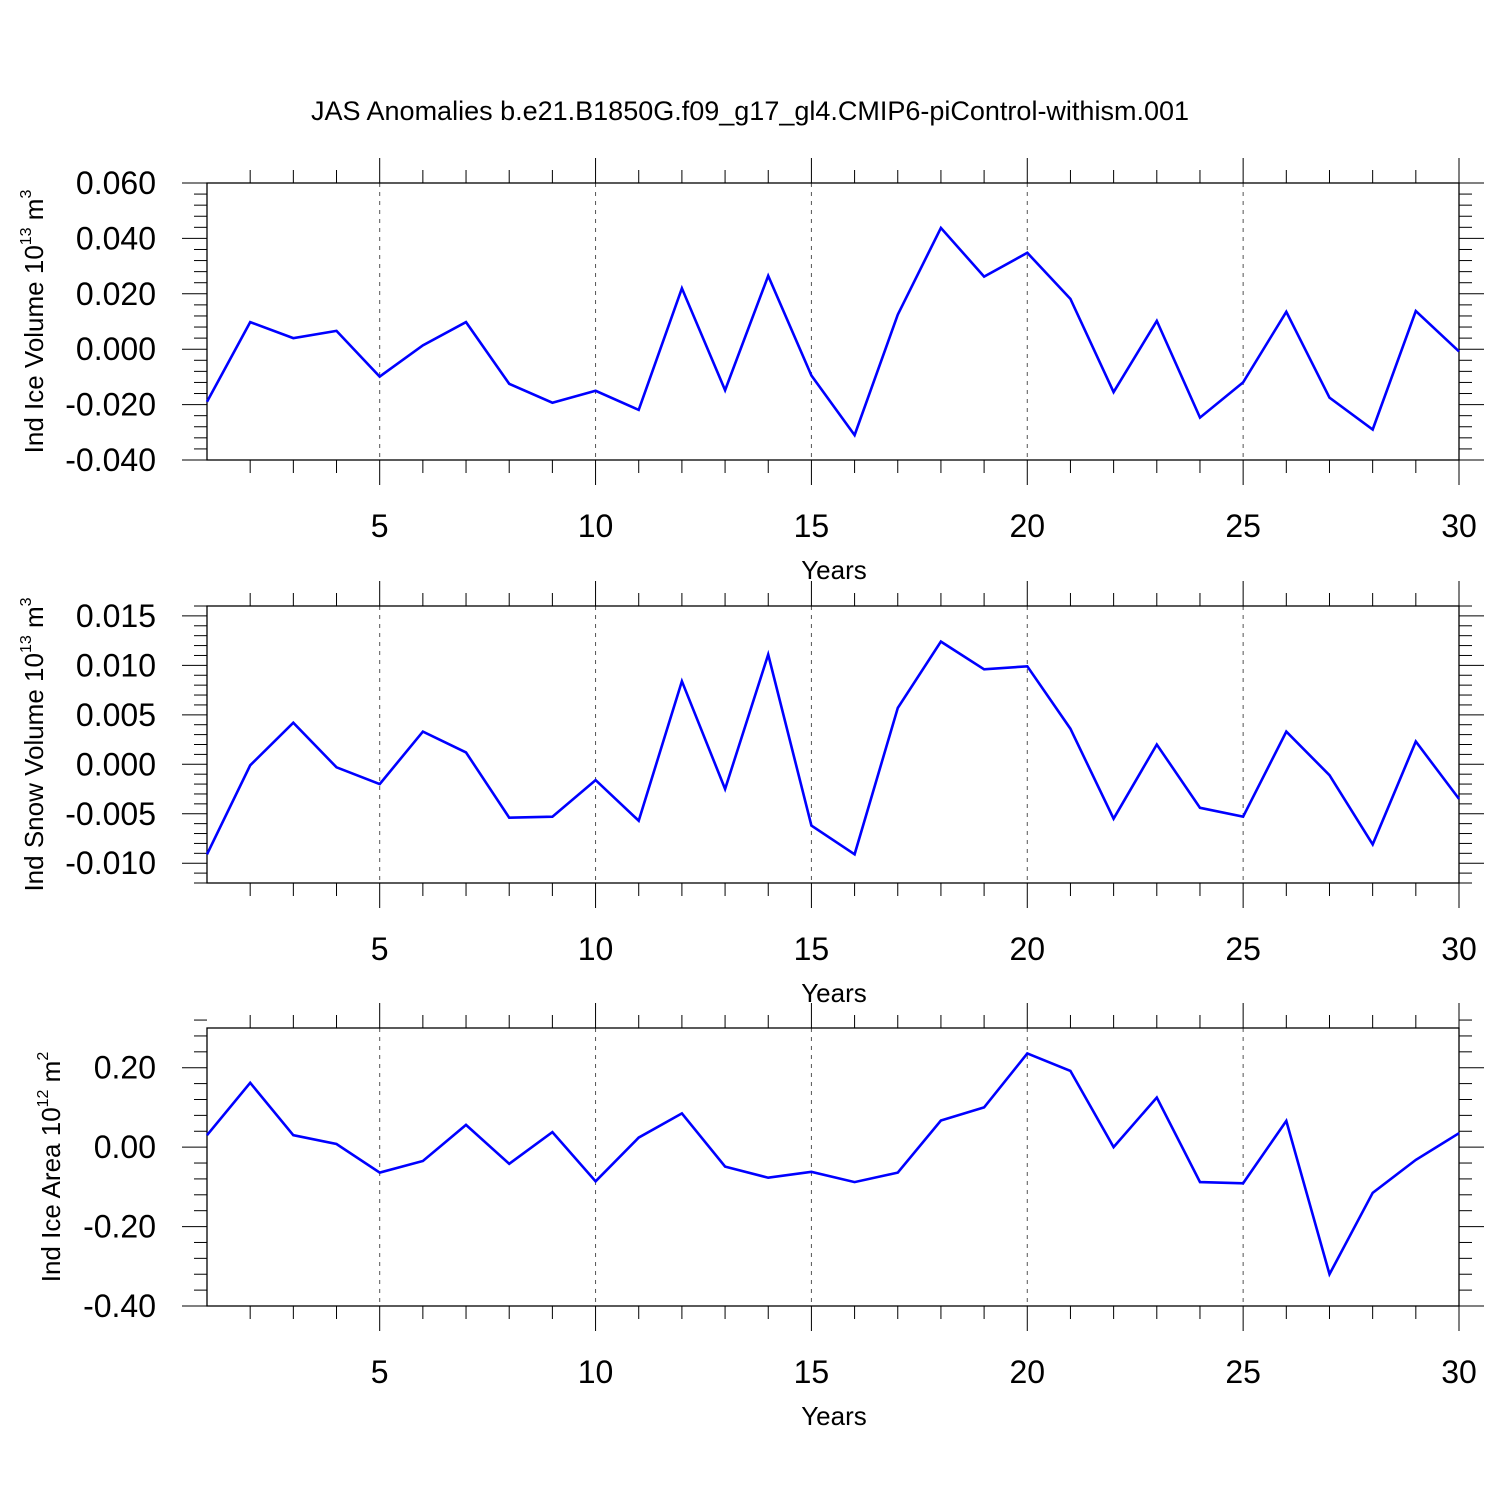 The image size is (1500, 1500). Describe the element at coordinates (116, 238) in the screenshot. I see `y-tick-label: 0.040` at that location.